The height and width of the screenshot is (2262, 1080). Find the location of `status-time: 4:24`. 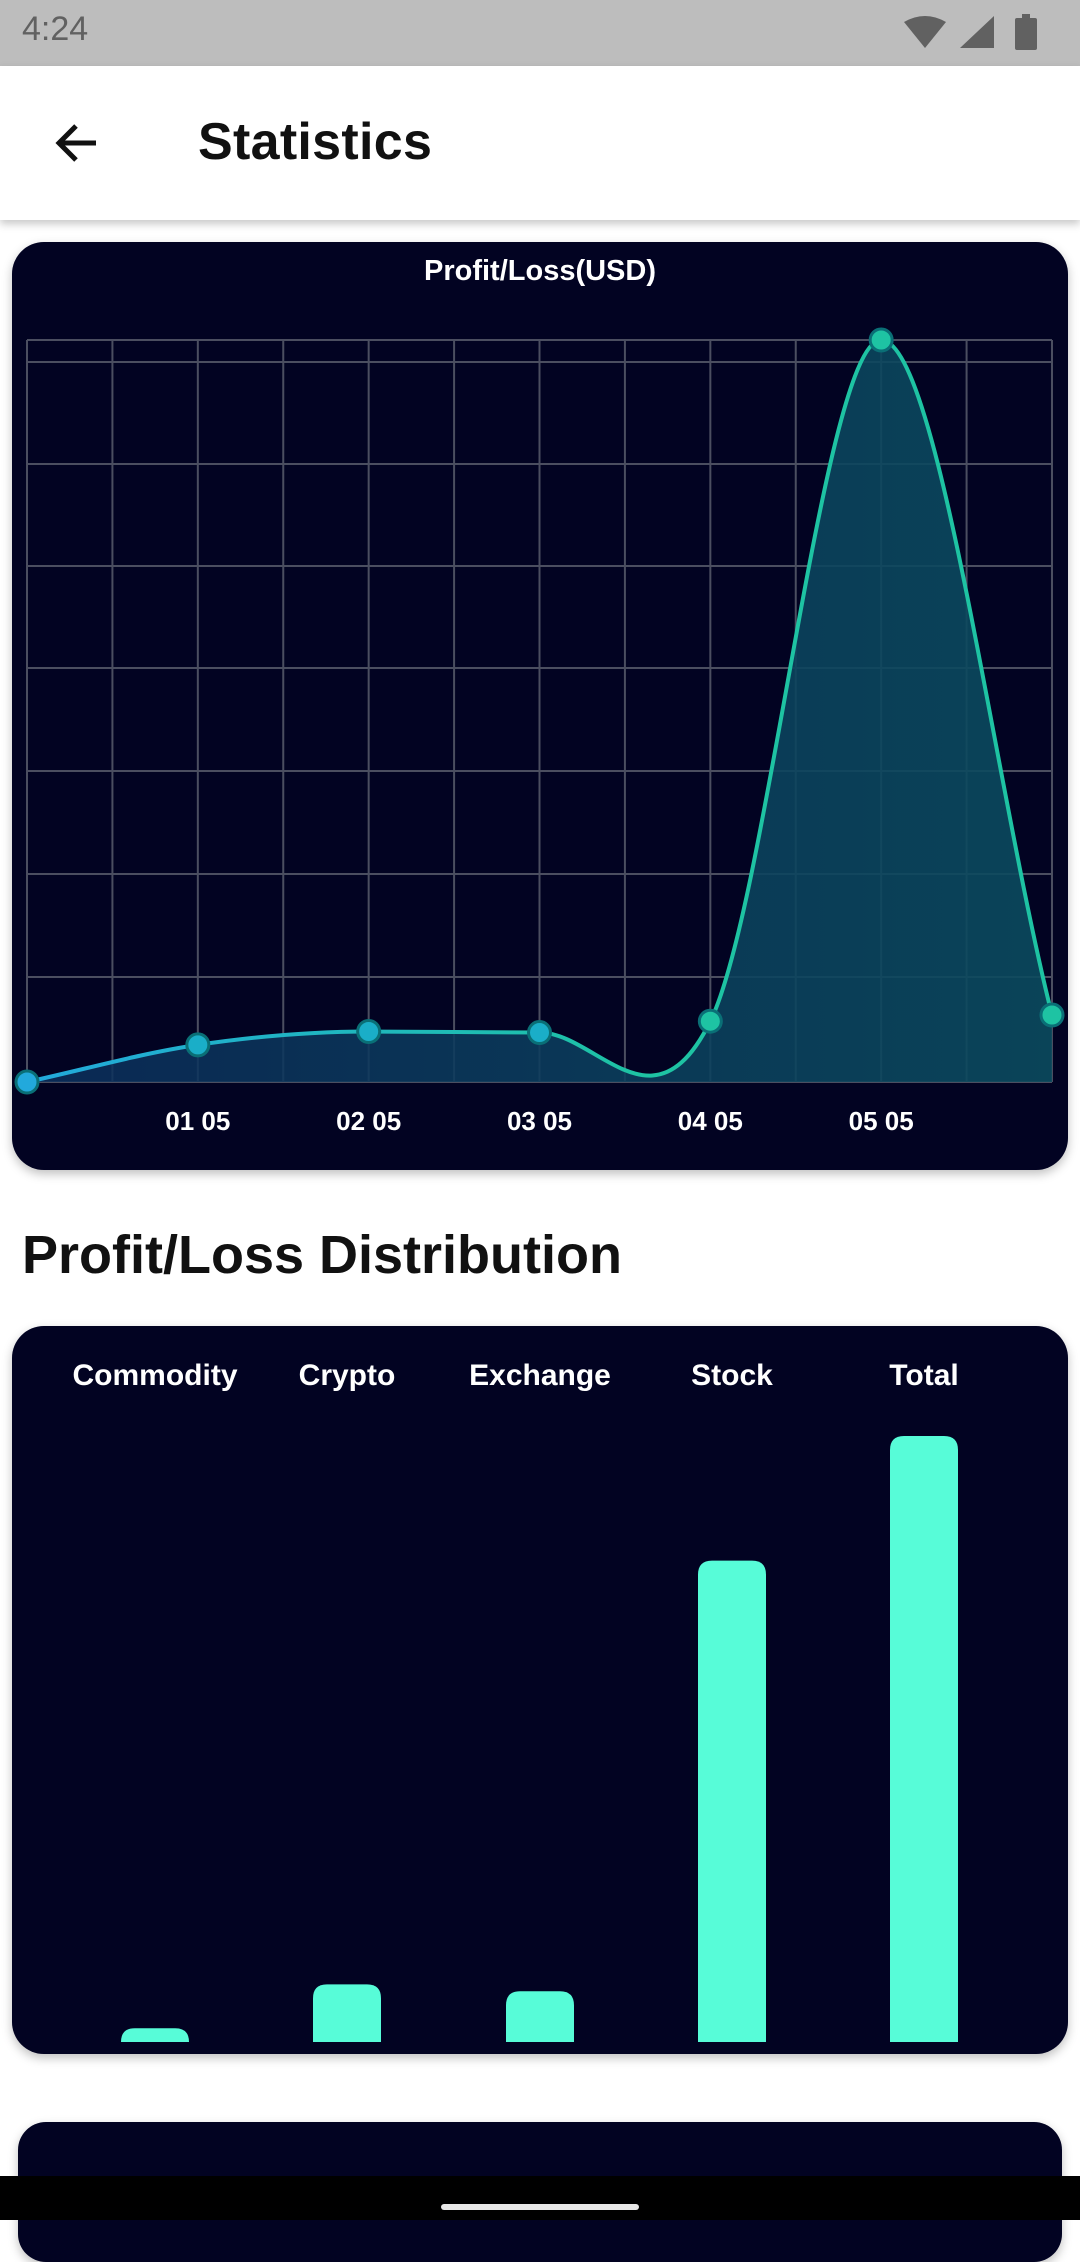

status-time: 4:24 is located at coordinates (55, 29).